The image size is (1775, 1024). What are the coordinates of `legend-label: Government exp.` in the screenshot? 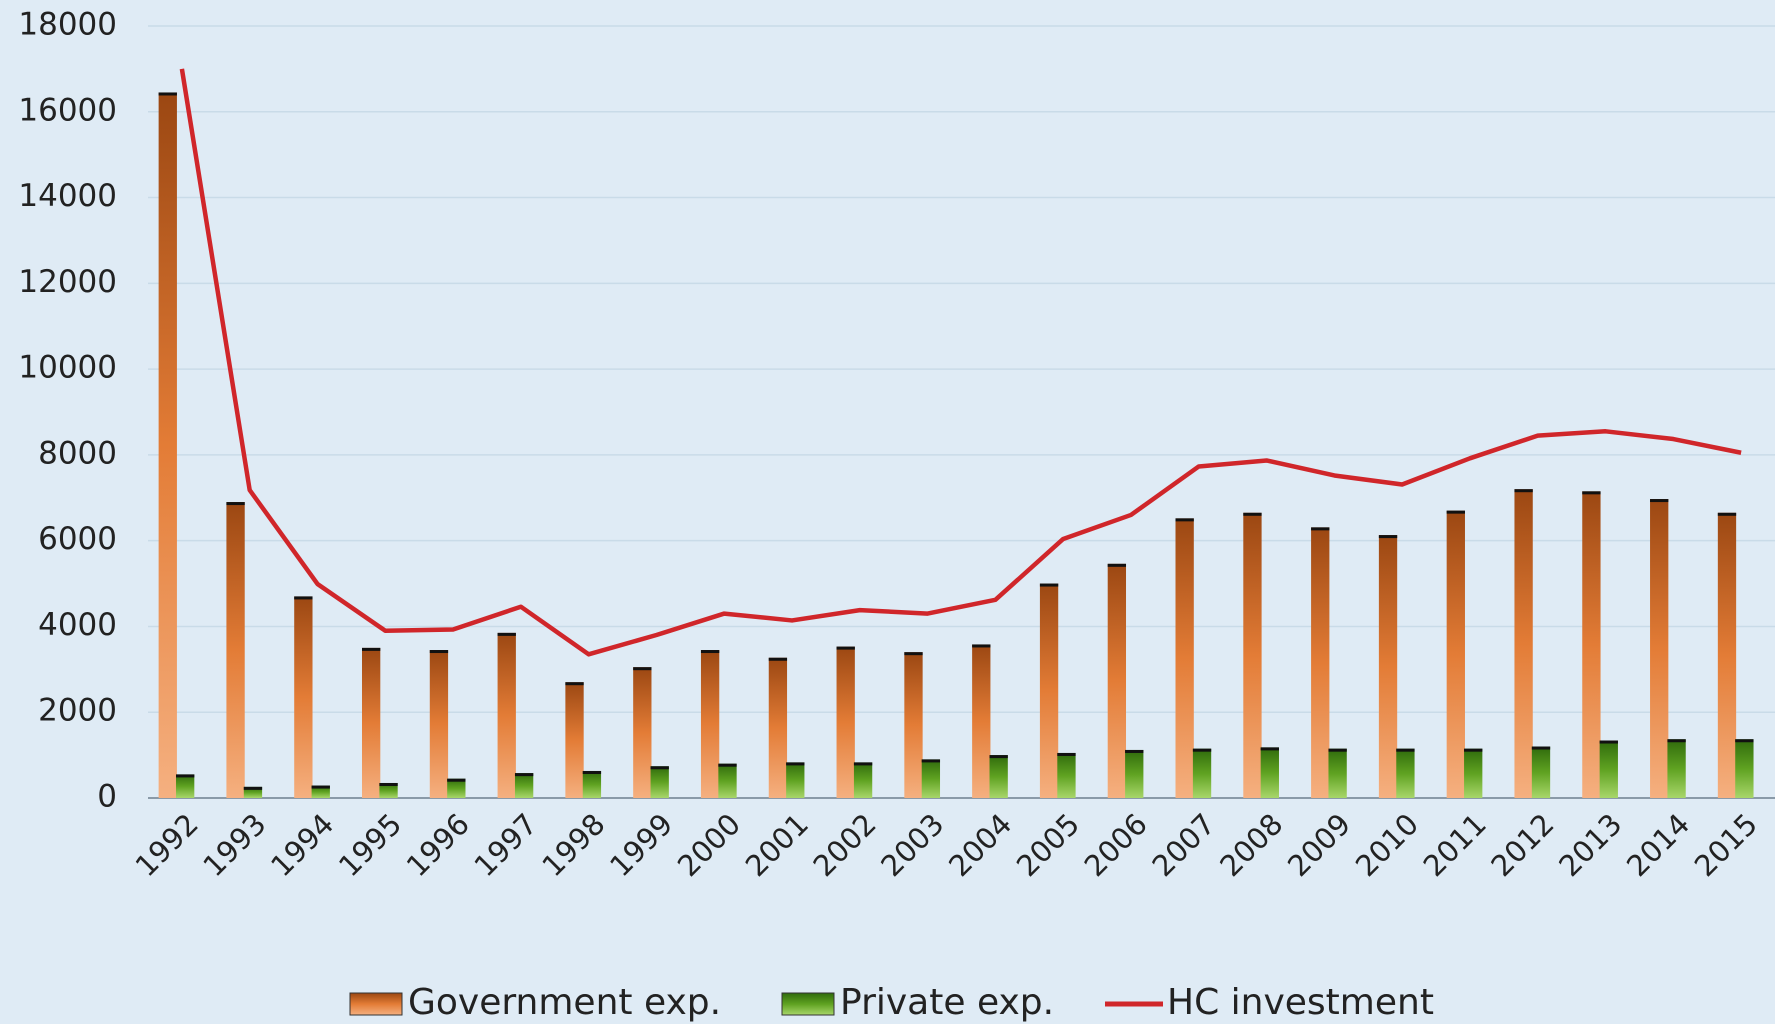 It's located at (564, 1002).